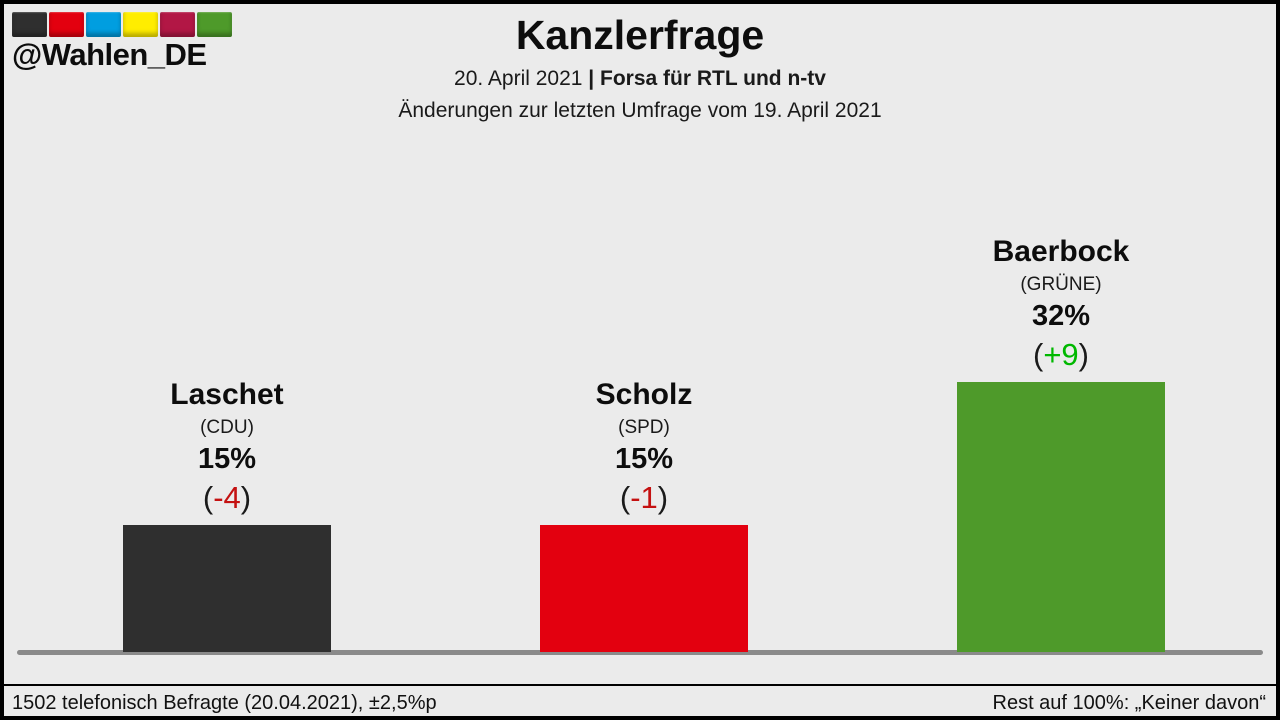  Describe the element at coordinates (644, 588) in the screenshot. I see `bar-scholz` at that location.